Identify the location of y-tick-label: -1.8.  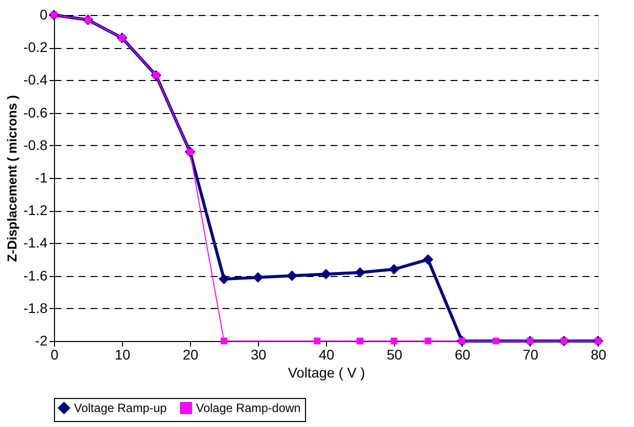
(35, 308).